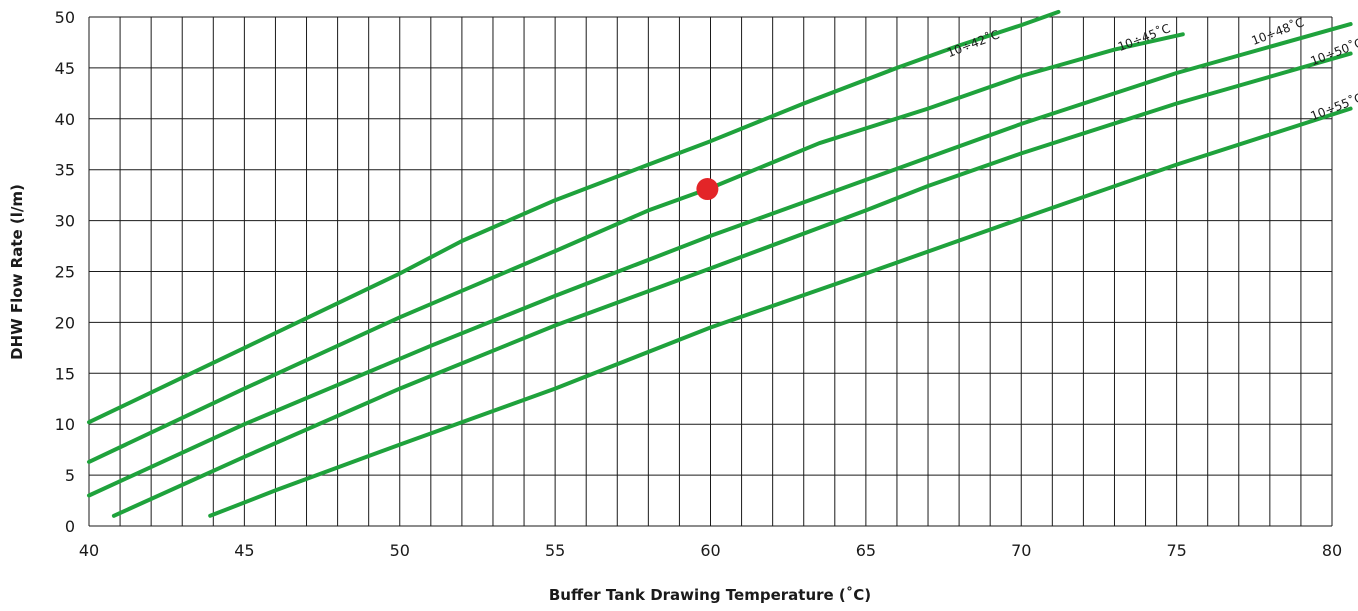  What do you see at coordinates (1144, 37) in the screenshot?
I see `series-label-2: 10÷45˚C` at bounding box center [1144, 37].